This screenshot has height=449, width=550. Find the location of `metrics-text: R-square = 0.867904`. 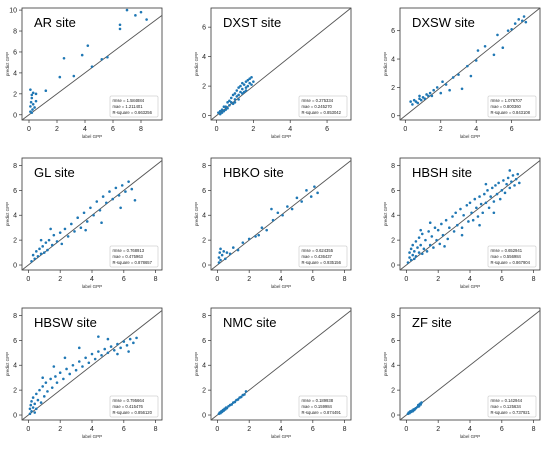

metrics-text: R-square = 0.867904 is located at coordinates (511, 262).